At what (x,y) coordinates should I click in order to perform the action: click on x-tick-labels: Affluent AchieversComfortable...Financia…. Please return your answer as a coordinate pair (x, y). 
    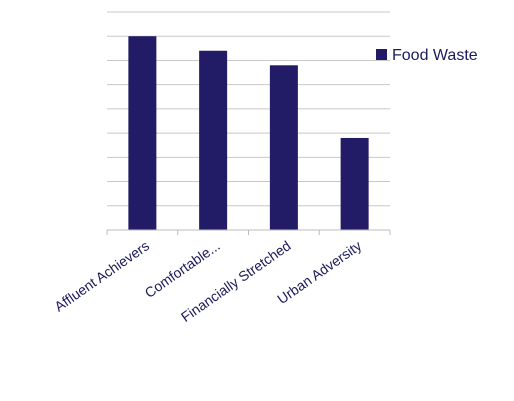
    Looking at the image, I should click on (207, 281).